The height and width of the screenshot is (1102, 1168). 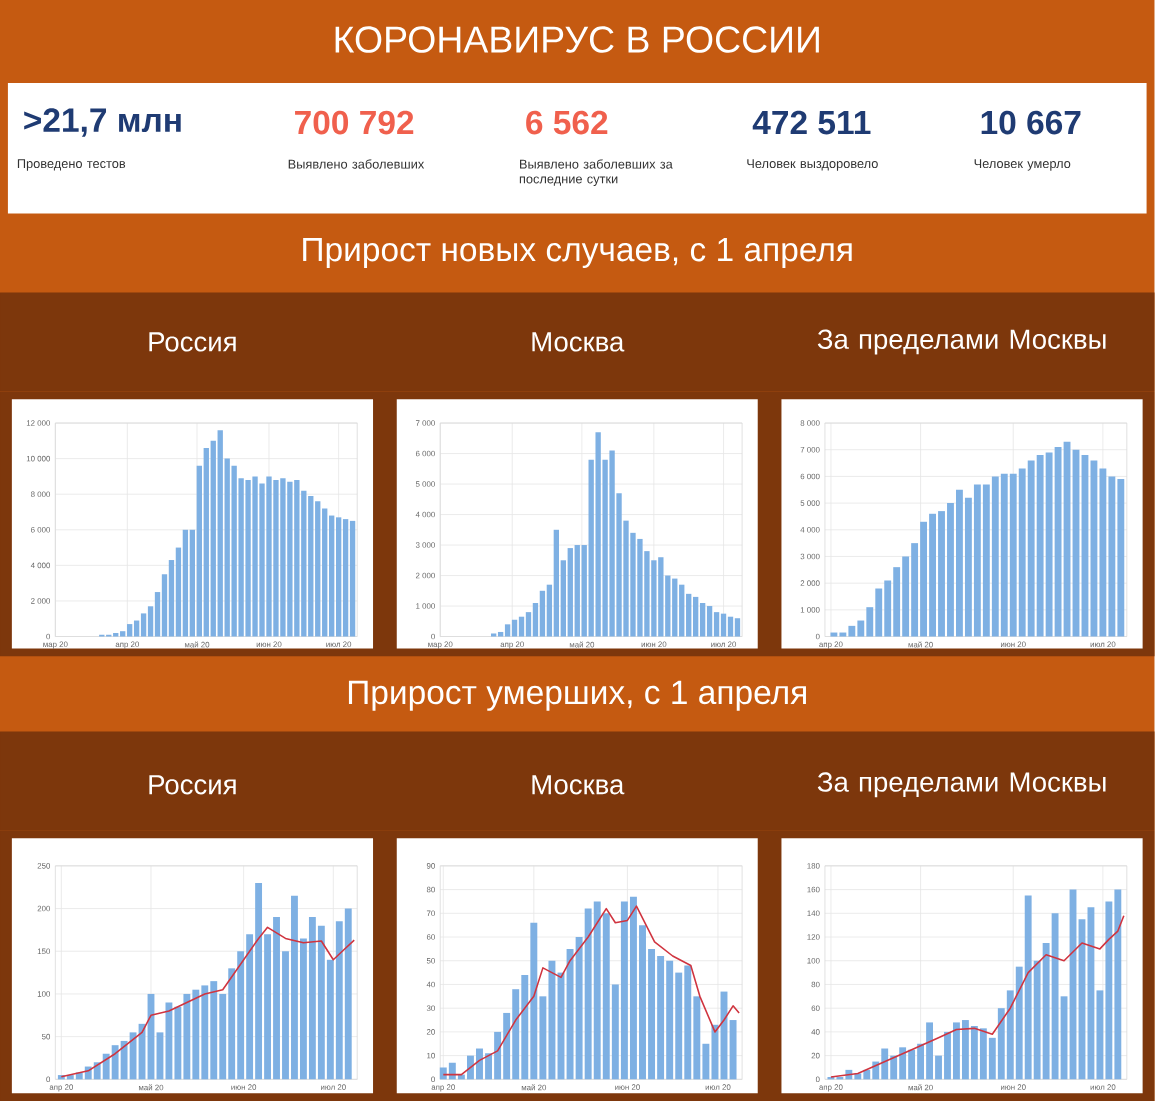 I want to click on text: >21,7 млн, so click(x=102, y=123).